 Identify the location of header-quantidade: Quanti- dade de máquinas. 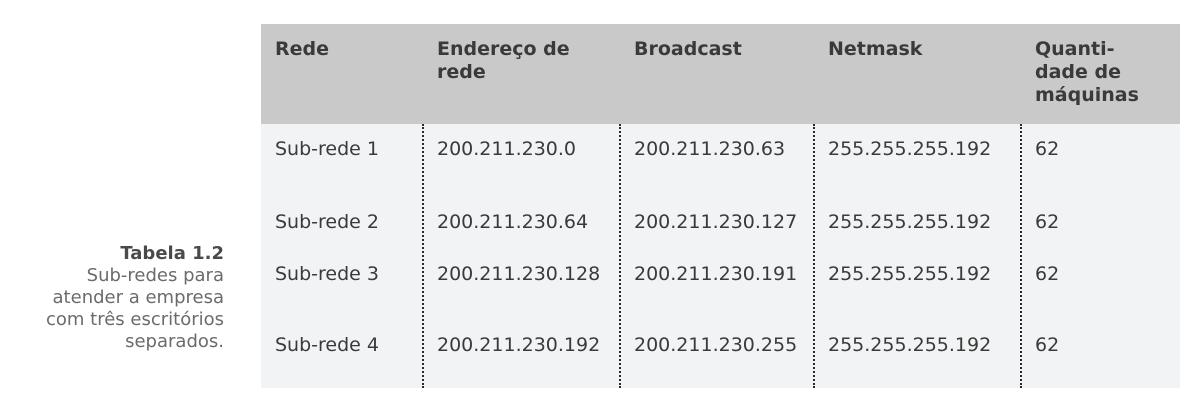
(1087, 72).